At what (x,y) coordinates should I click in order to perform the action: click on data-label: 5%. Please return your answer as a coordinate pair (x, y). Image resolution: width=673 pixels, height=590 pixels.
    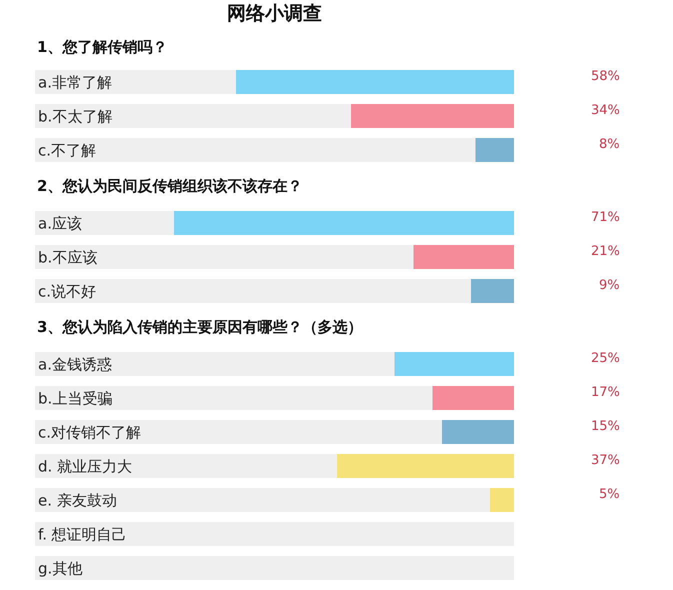
    Looking at the image, I should click on (609, 494).